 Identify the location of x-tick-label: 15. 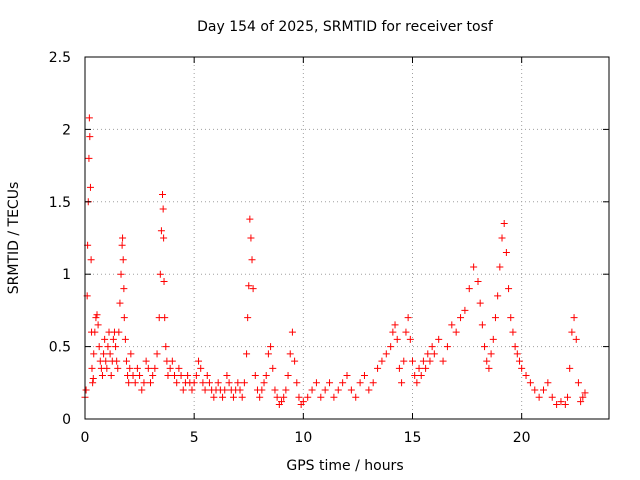
(413, 438).